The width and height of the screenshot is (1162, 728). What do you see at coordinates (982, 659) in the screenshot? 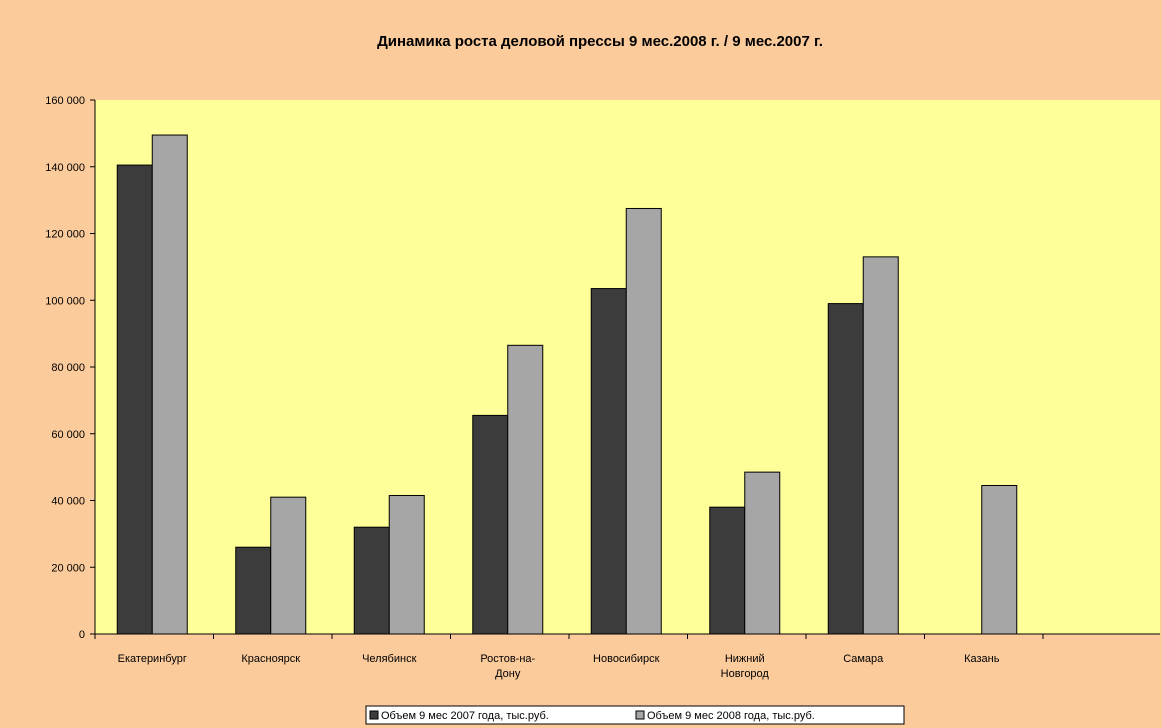
I see `x-category-label: Казань` at bounding box center [982, 659].